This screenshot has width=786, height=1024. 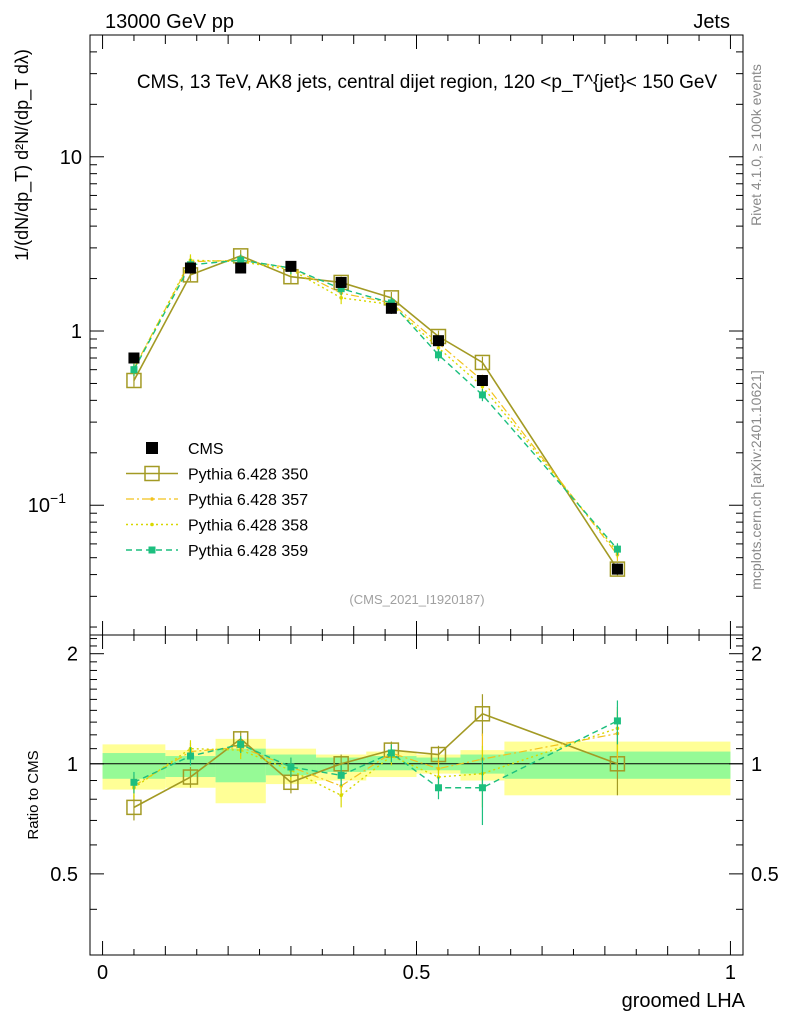 I want to click on header-left: 13000 GeV pp, so click(x=169, y=22).